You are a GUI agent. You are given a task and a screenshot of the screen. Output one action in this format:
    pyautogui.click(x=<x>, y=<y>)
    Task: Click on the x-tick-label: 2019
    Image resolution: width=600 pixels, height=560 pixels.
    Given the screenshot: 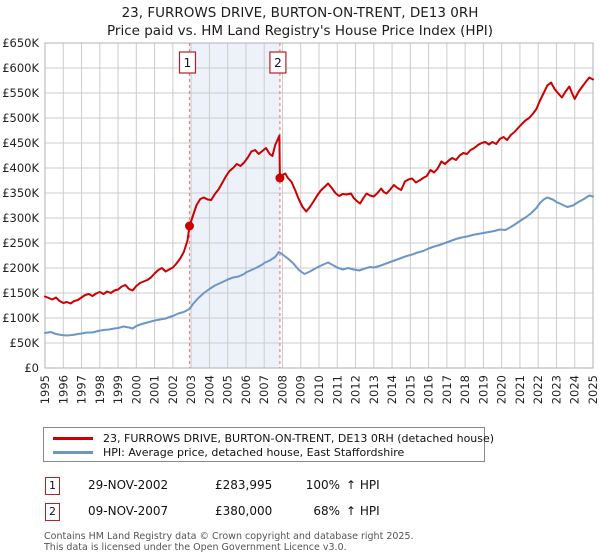 What is the action you would take?
    pyautogui.click(x=483, y=389)
    